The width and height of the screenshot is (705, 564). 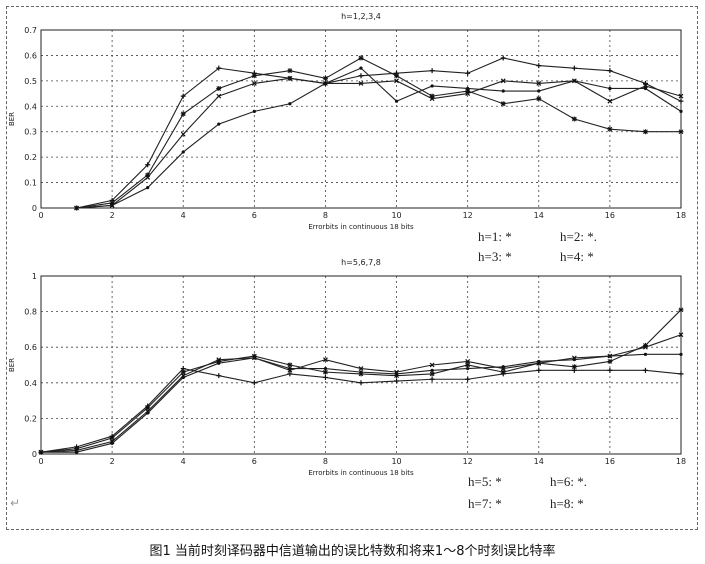 What do you see at coordinates (495, 236) in the screenshot?
I see `legend-entry-1: h=1: *` at bounding box center [495, 236].